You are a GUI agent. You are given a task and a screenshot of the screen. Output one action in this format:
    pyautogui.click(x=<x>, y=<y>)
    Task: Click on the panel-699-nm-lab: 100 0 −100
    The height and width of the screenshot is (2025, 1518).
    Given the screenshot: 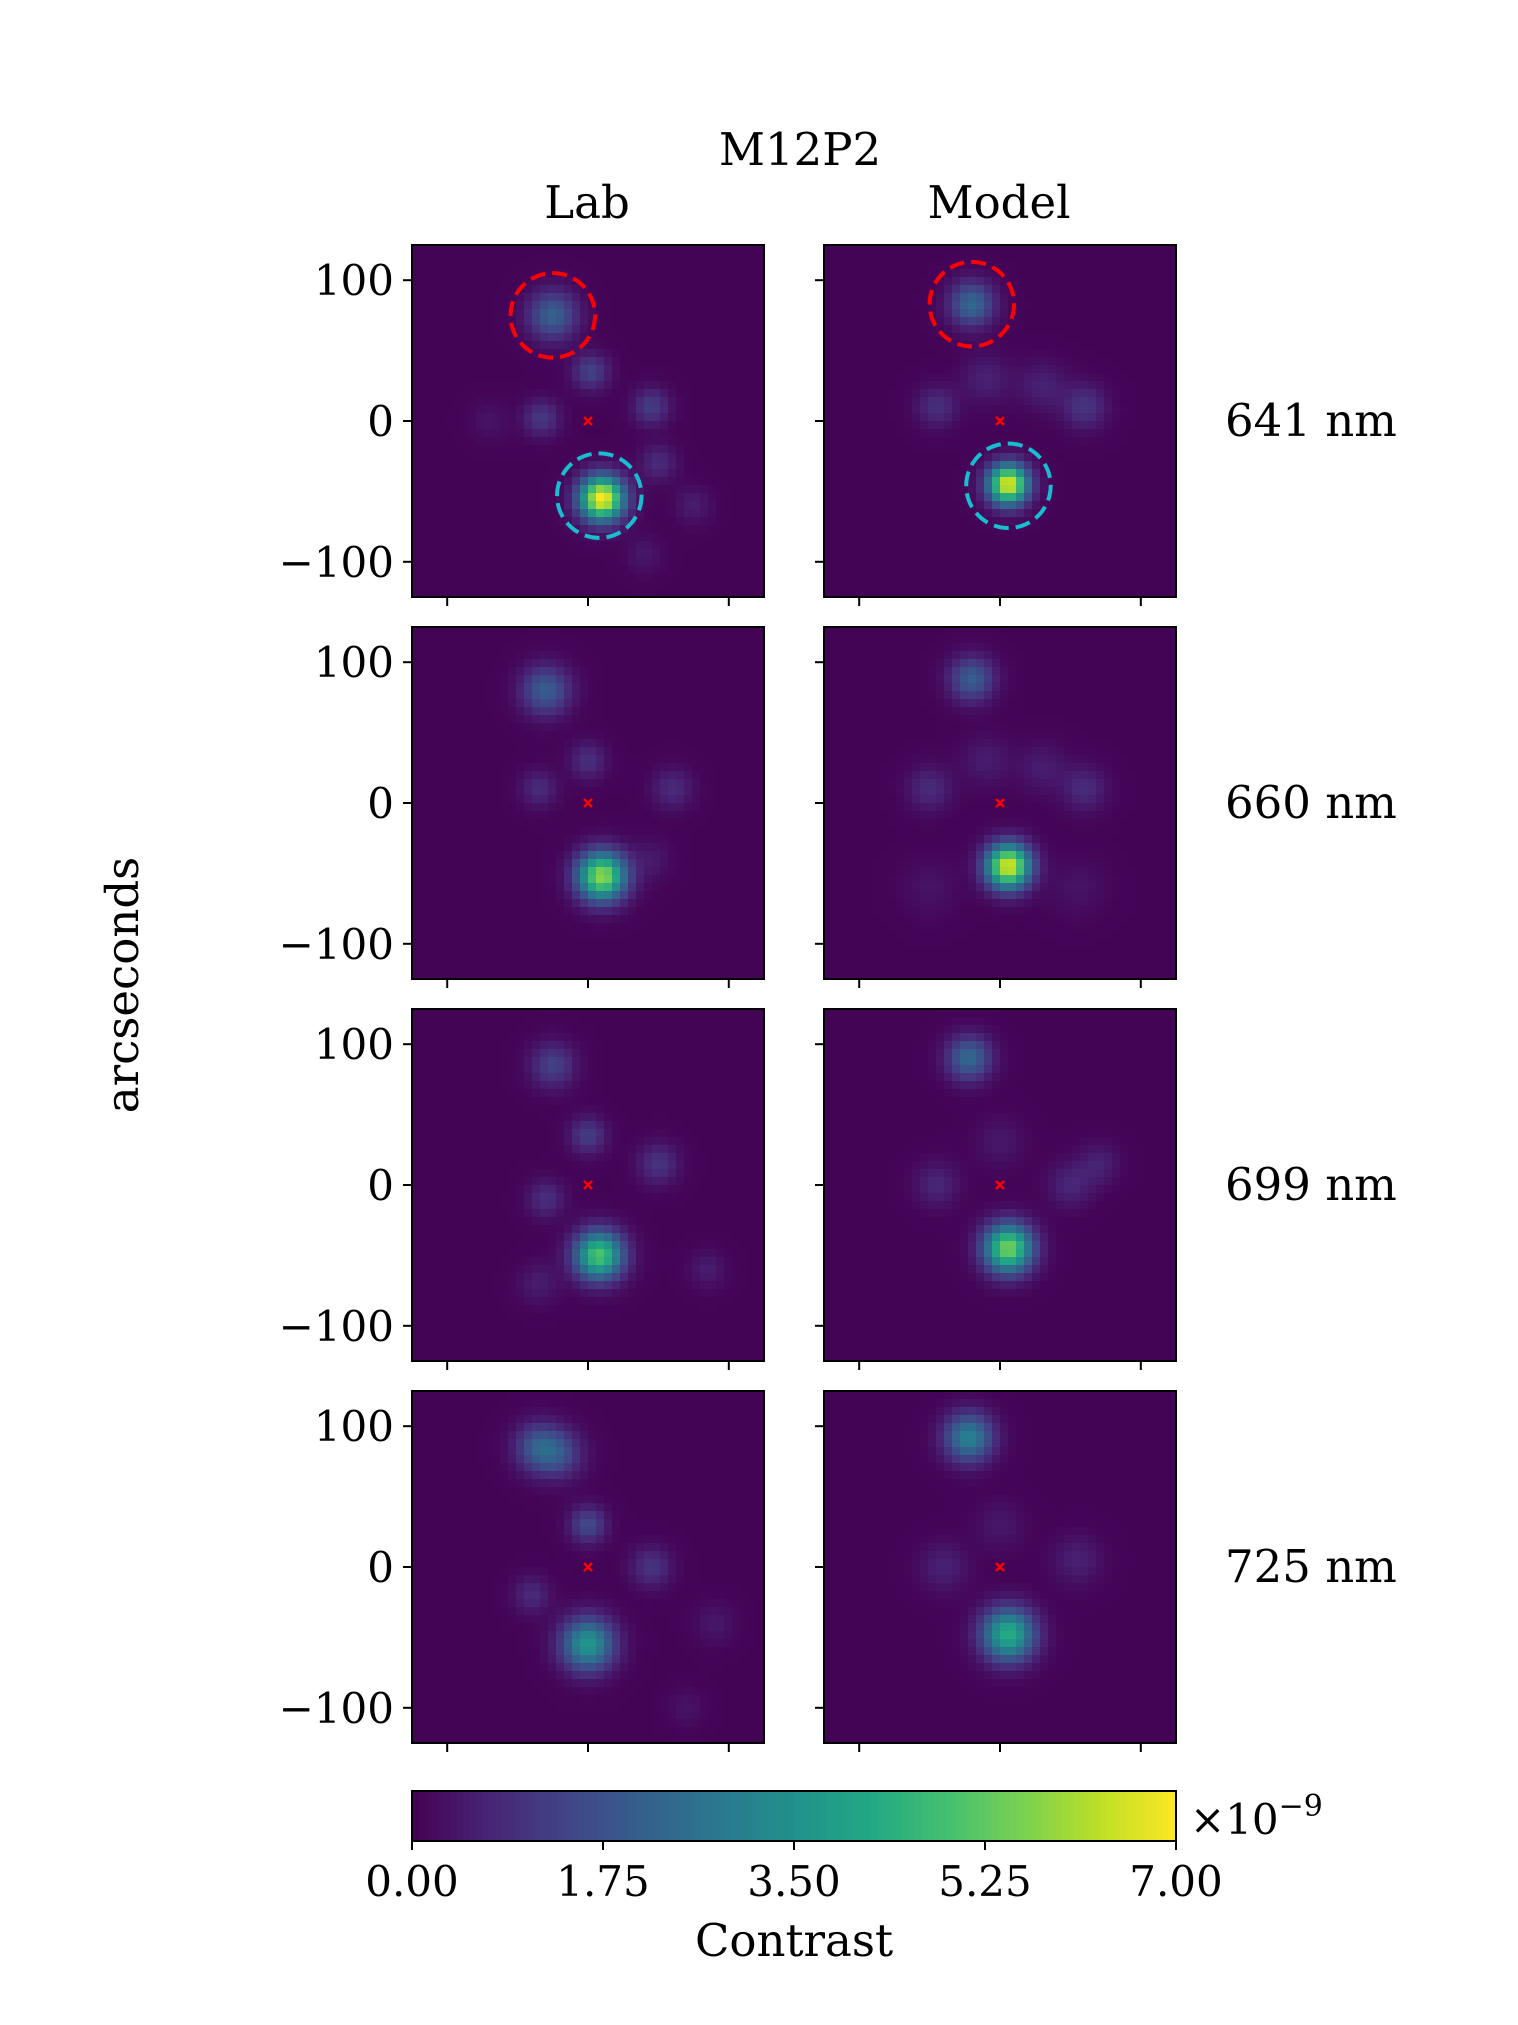 What is the action you would take?
    pyautogui.click(x=522, y=1189)
    